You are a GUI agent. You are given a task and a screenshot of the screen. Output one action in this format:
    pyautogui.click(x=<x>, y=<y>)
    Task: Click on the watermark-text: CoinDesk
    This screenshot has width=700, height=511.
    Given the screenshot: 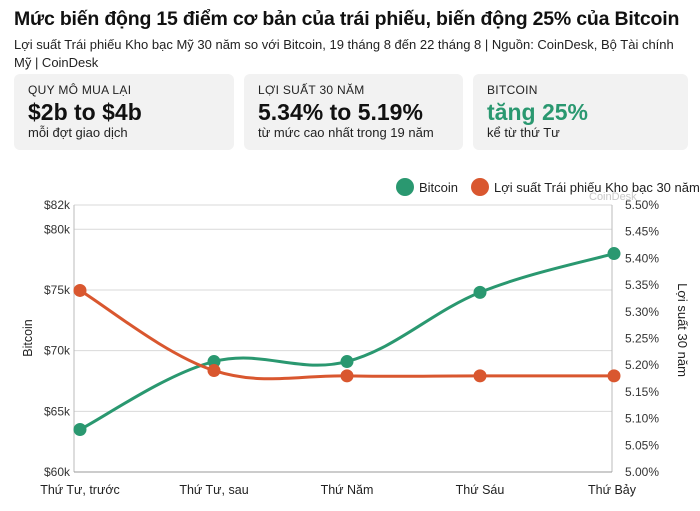 What is the action you would take?
    pyautogui.click(x=613, y=197)
    